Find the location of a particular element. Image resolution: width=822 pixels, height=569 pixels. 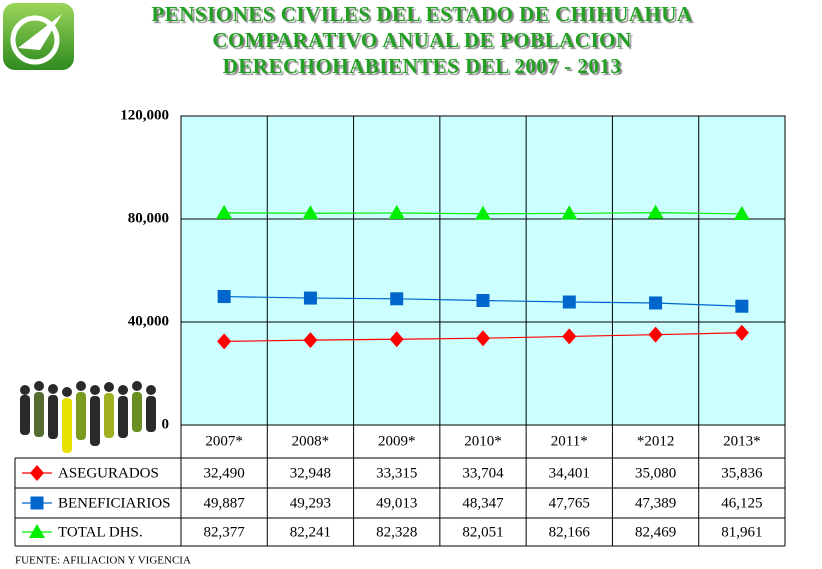

chart-title: COMPARATIVO ANUAL DE POBLACION is located at coordinates (421, 40).